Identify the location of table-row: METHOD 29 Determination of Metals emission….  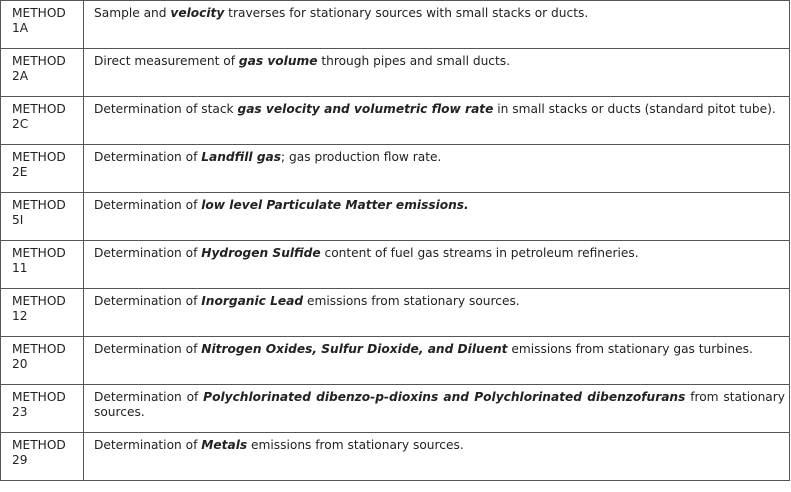
(395, 456).